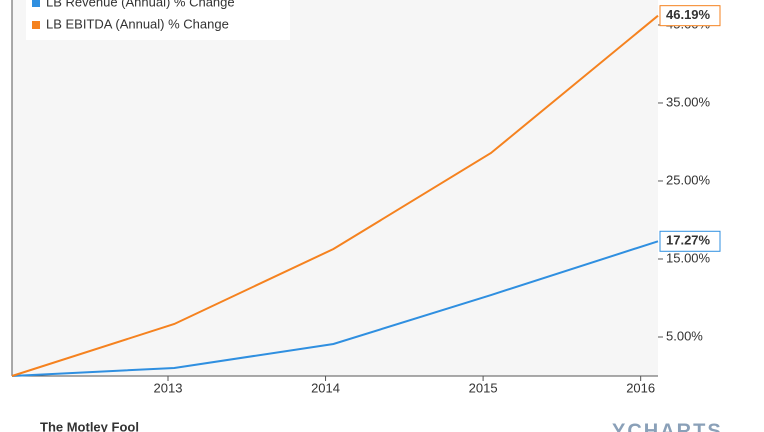 This screenshot has width=764, height=432. What do you see at coordinates (168, 387) in the screenshot?
I see `x-tick-label: 2013` at bounding box center [168, 387].